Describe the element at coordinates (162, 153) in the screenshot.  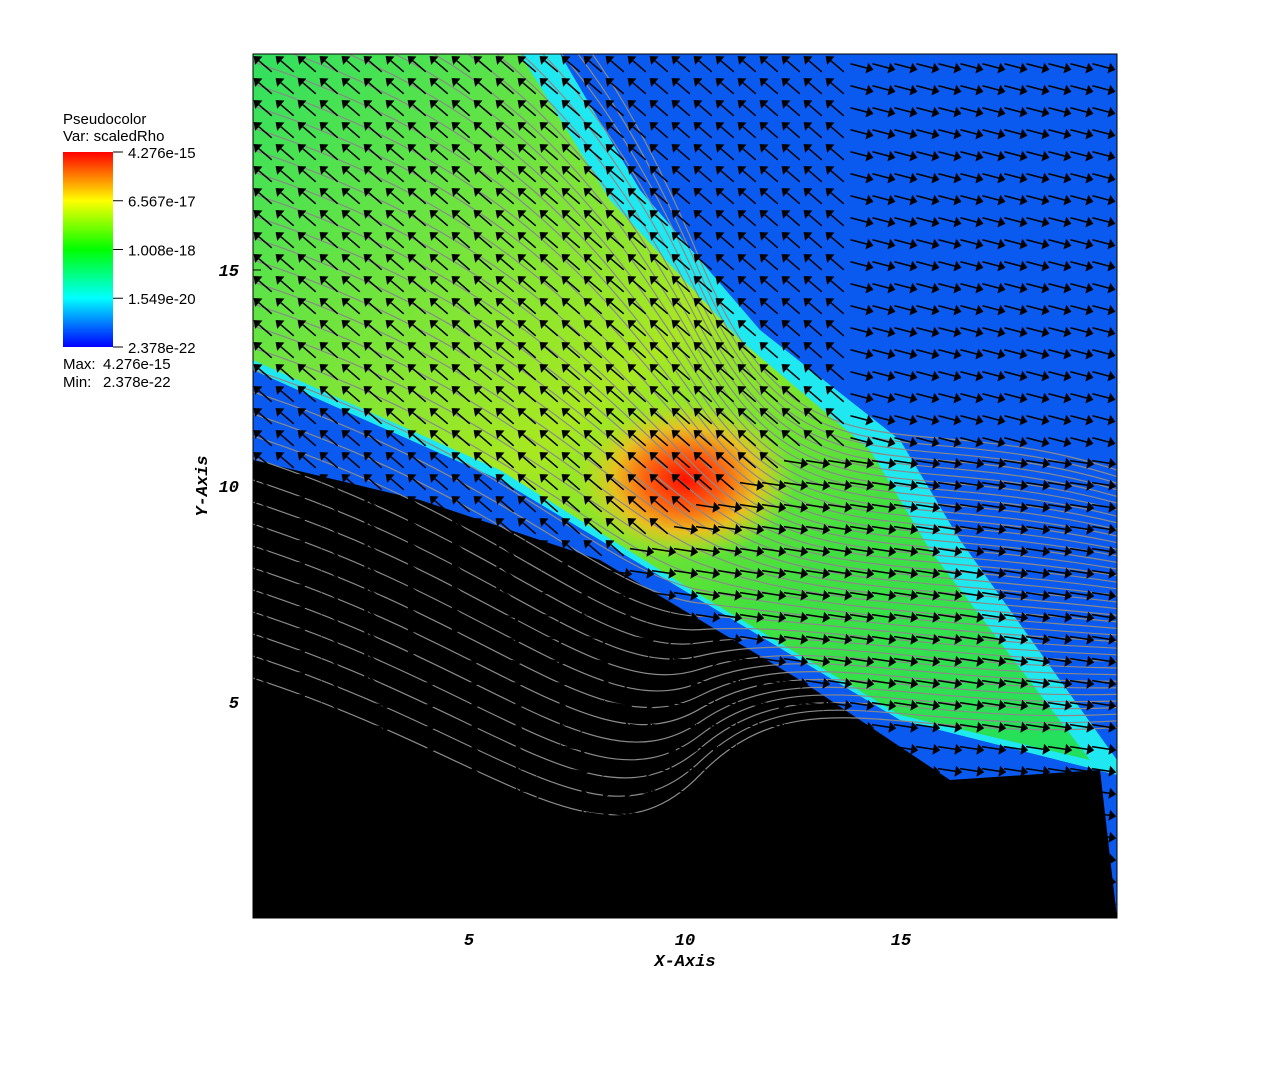
I see `colorbar-tick-label: 4.276e-15` at that location.